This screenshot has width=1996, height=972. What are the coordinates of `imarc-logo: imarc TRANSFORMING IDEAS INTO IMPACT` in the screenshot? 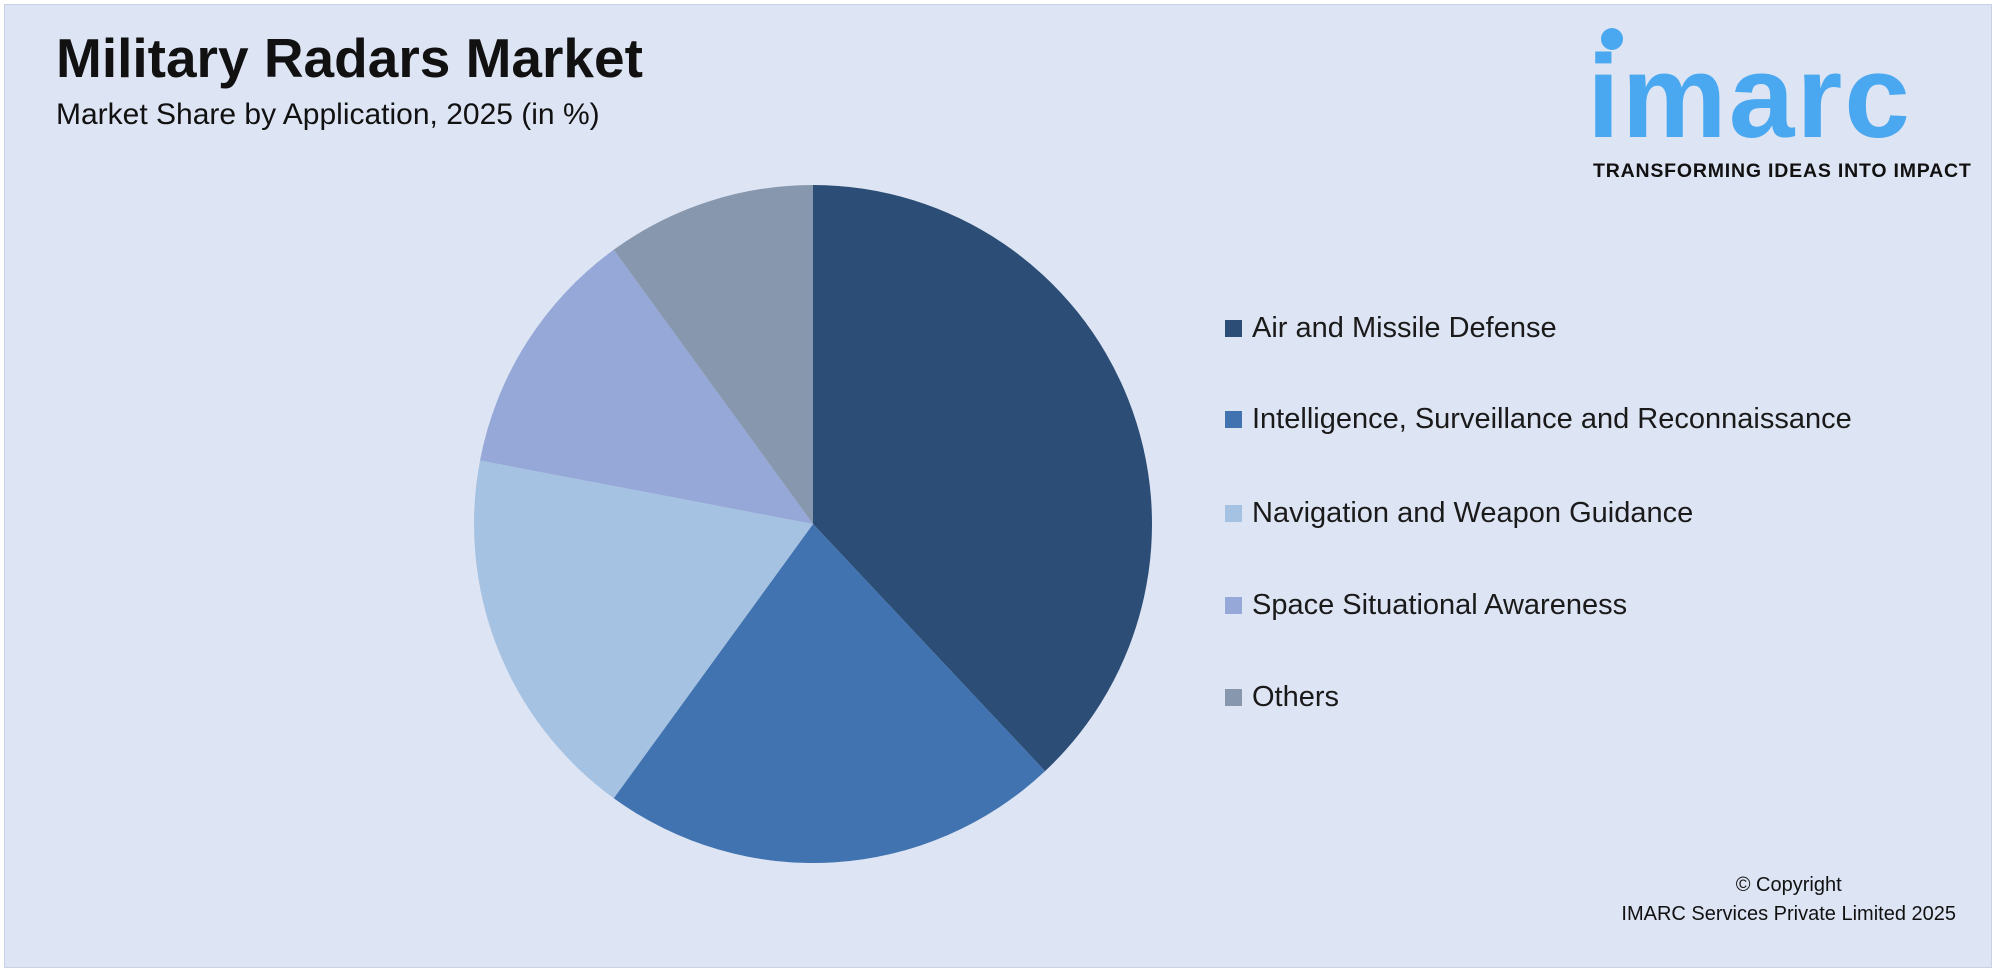 It's located at (1780, 105).